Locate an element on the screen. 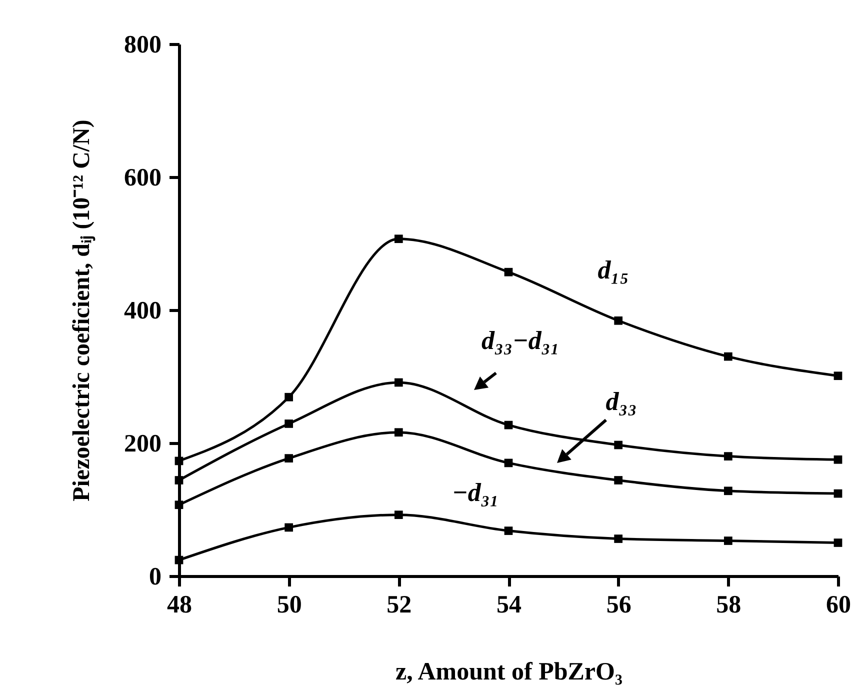 The height and width of the screenshot is (697, 862). y-tick-label: 200 is located at coordinates (143, 444).